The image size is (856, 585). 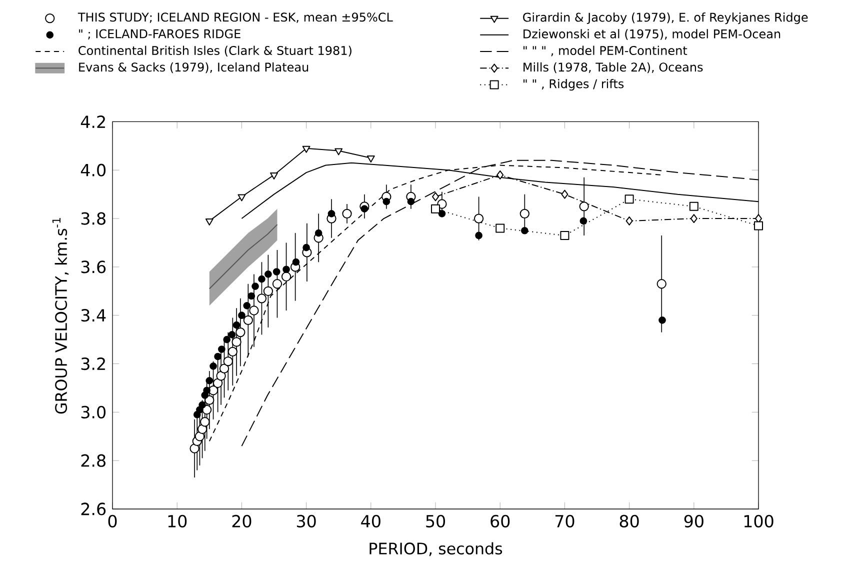 I want to click on y-tick-label: 3.8, so click(x=93, y=218).